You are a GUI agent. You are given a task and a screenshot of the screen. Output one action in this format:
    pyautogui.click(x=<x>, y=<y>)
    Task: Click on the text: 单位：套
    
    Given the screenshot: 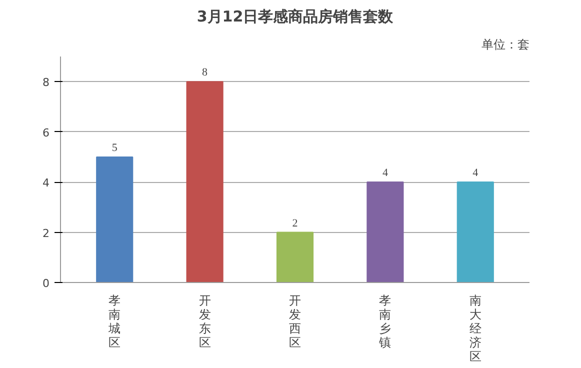 What is the action you would take?
    pyautogui.click(x=506, y=45)
    